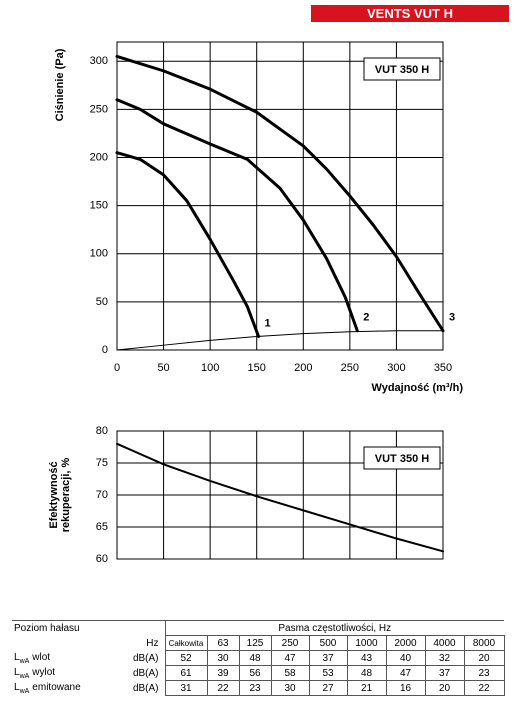 The width and height of the screenshot is (518, 702). I want to click on y-tick-label: 60, so click(102, 559).